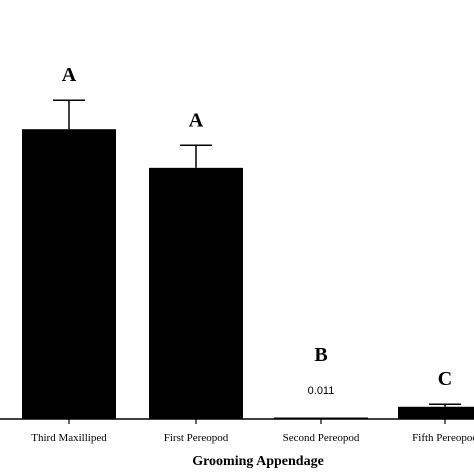 This screenshot has width=474, height=474. What do you see at coordinates (320, 355) in the screenshot?
I see `significance-letter-3: B` at bounding box center [320, 355].